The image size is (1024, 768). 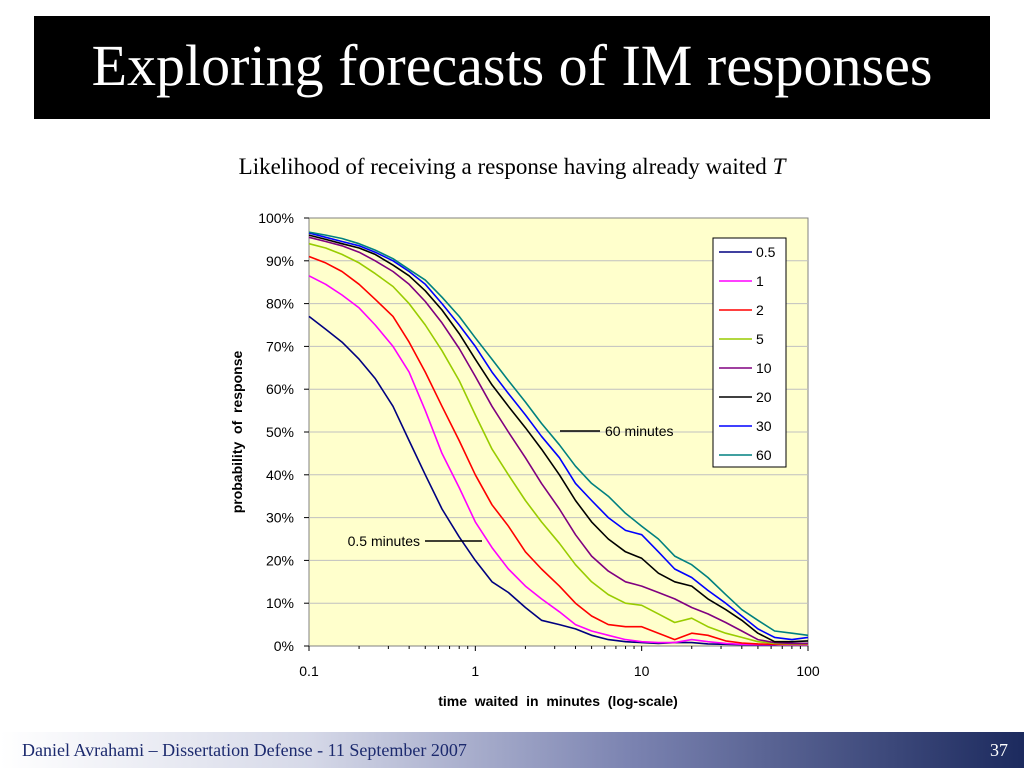 I want to click on legend-label-0.5: 0.5, so click(x=766, y=252).